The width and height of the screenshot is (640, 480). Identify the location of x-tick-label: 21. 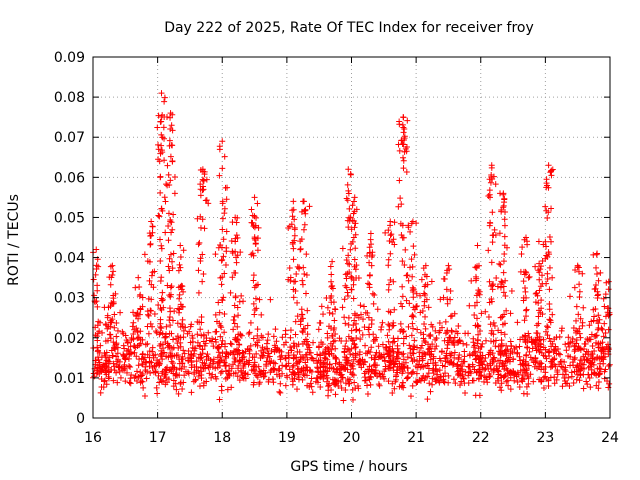
(416, 438).